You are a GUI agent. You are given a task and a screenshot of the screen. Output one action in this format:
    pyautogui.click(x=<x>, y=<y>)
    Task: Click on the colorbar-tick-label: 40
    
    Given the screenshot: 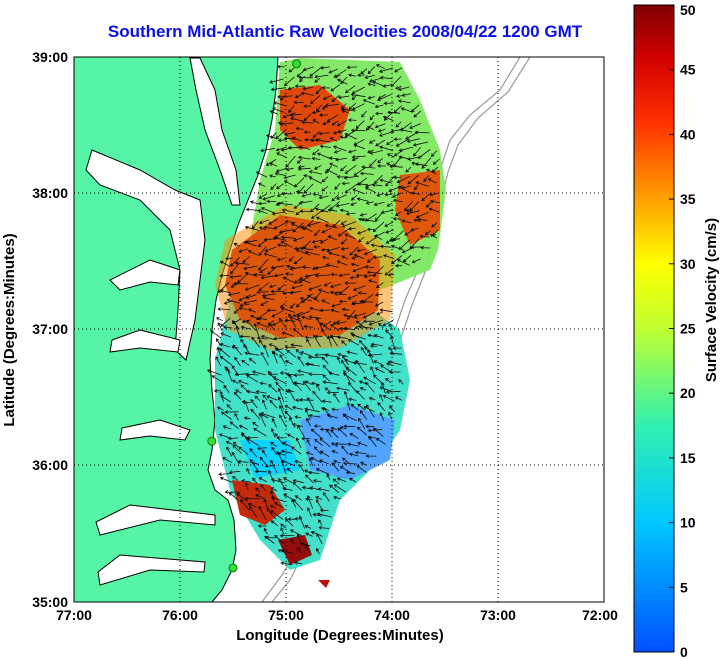 What is the action you would take?
    pyautogui.click(x=688, y=134)
    